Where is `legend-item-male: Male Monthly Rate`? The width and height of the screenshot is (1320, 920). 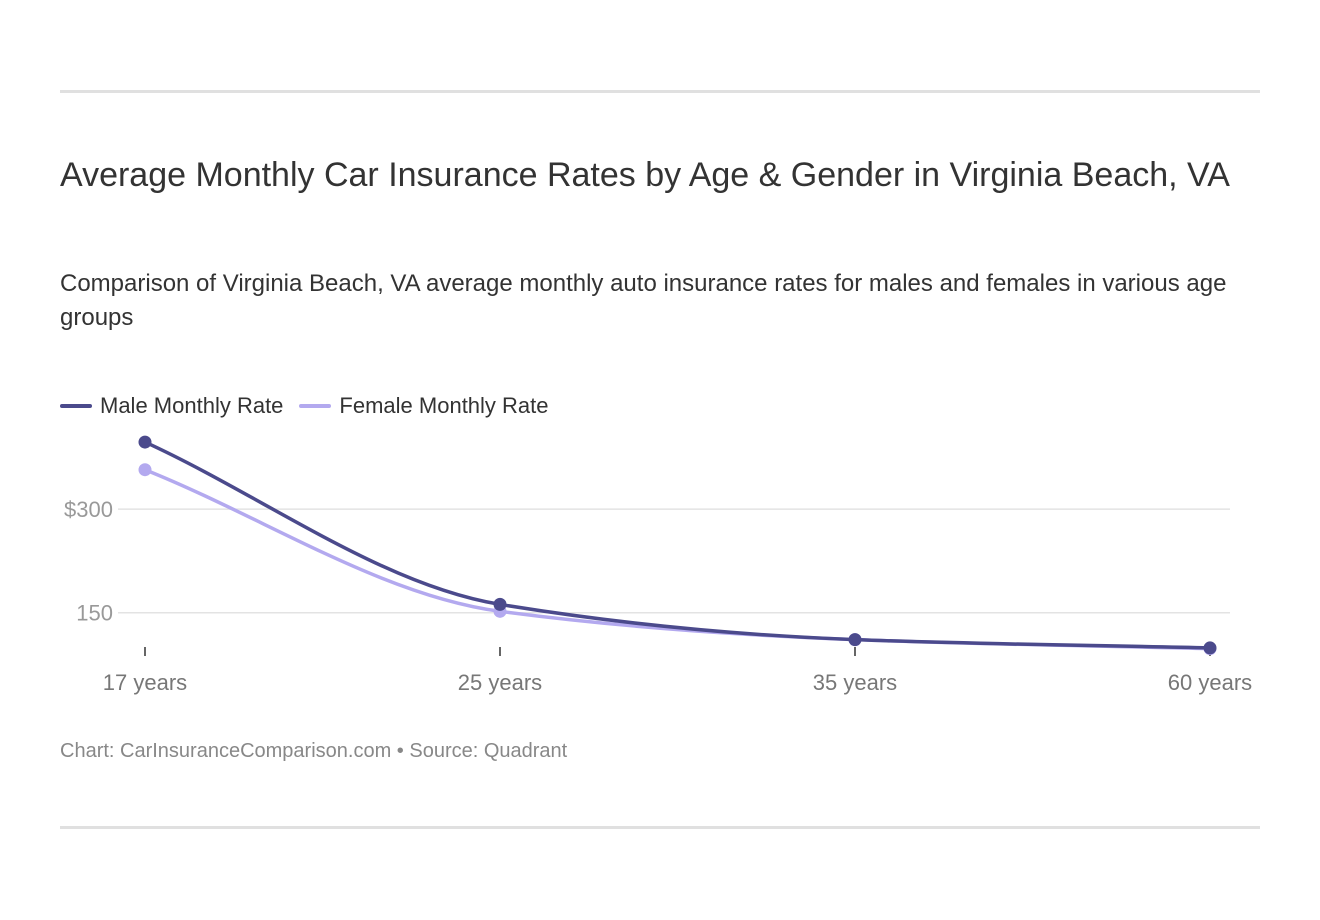
legend-item-male: Male Monthly Rate is located at coordinates (171, 406).